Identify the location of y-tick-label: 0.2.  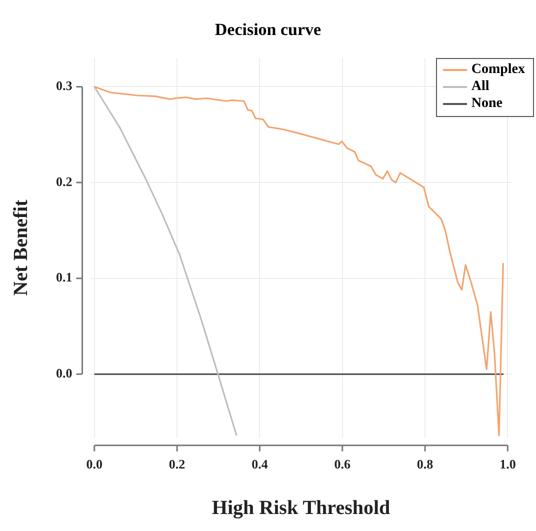
(64, 181).